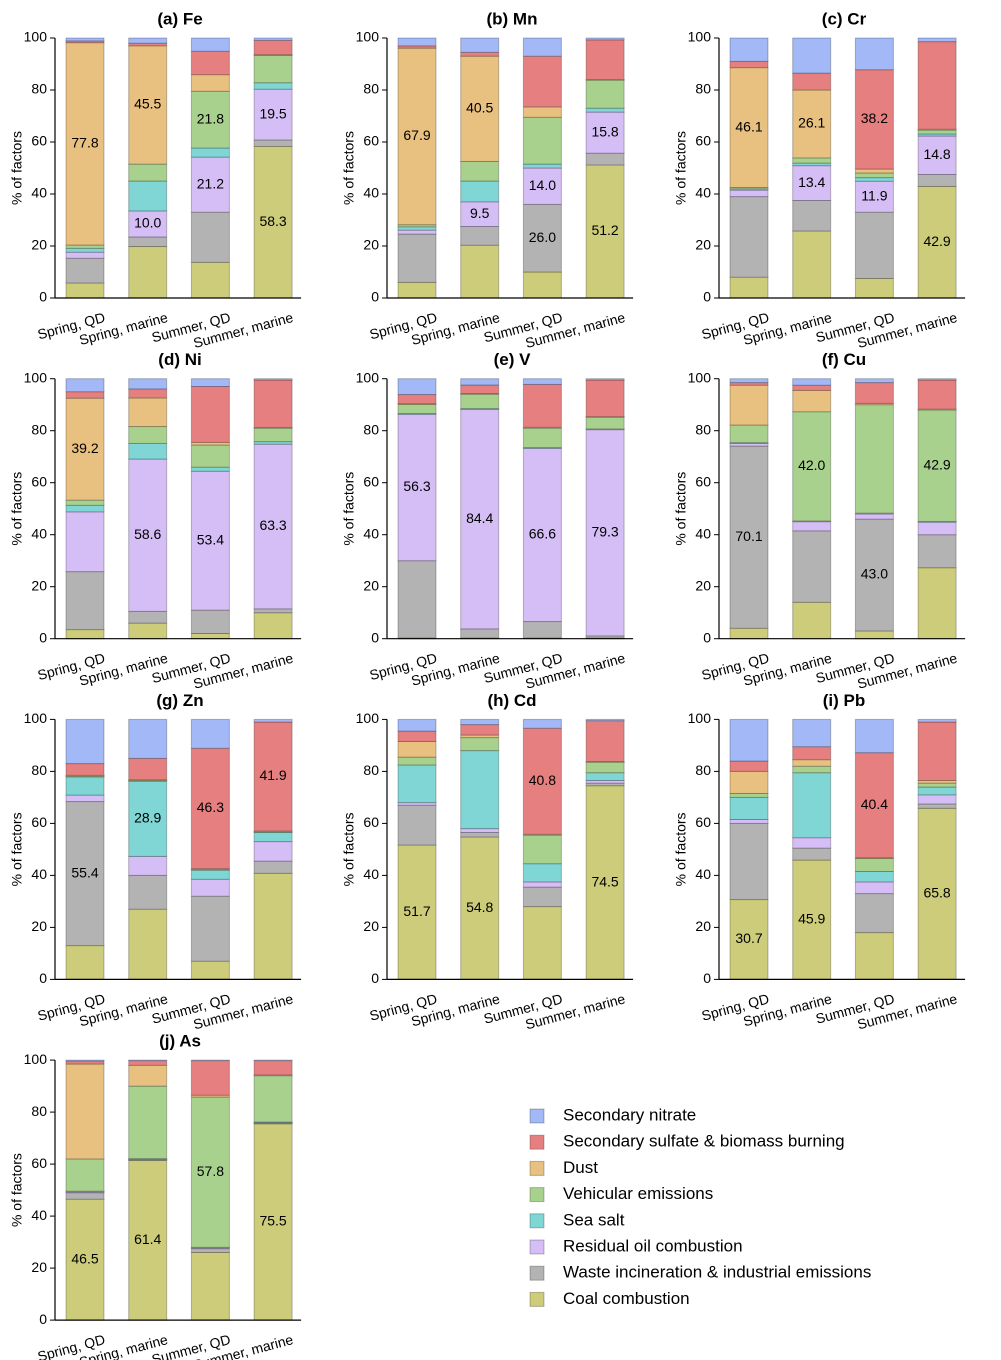 The height and width of the screenshot is (1360, 1001). What do you see at coordinates (844, 700) in the screenshot?
I see `chart-title: (i) Pb` at bounding box center [844, 700].